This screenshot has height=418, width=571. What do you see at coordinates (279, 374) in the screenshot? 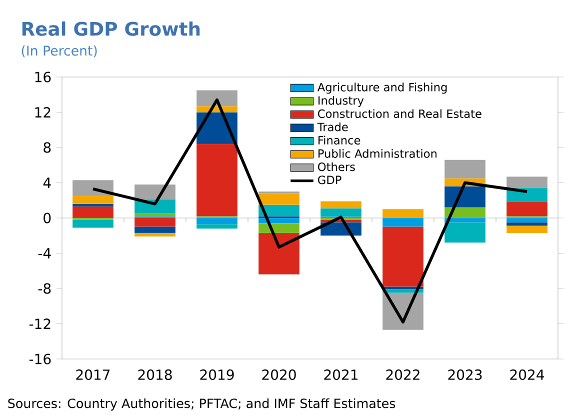
I see `x-tick-label: 2020` at bounding box center [279, 374].